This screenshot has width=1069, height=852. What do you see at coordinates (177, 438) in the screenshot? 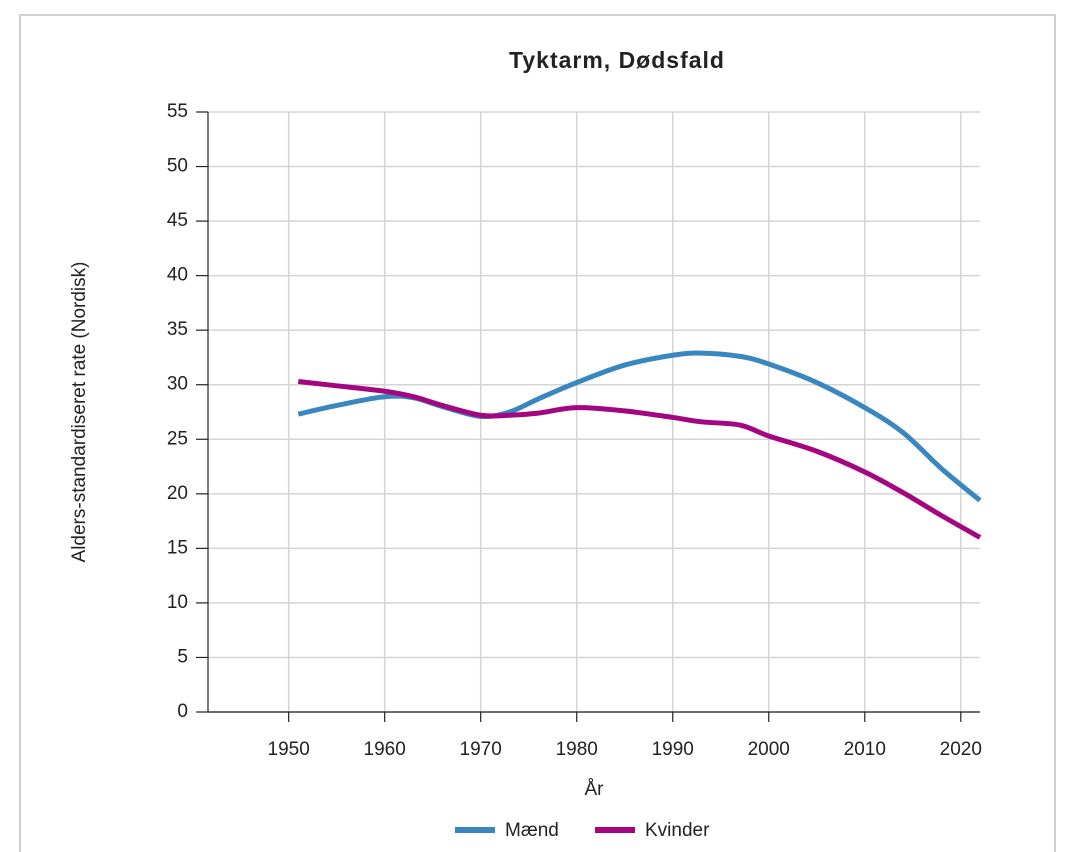
I see `y-tick-label: 25` at bounding box center [177, 438].